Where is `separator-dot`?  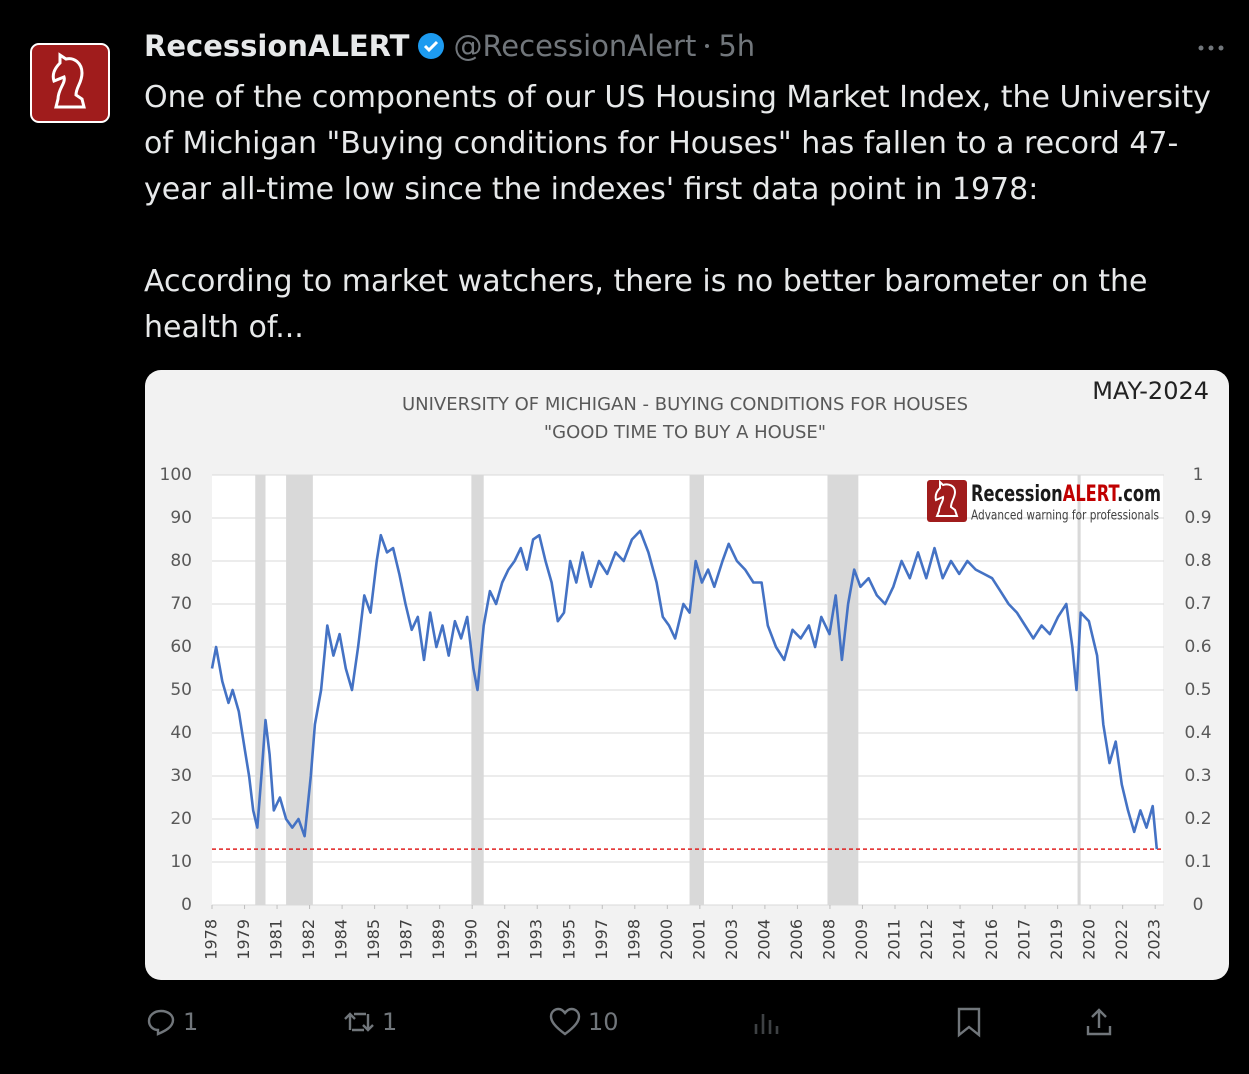
separator-dot is located at coordinates (707, 46).